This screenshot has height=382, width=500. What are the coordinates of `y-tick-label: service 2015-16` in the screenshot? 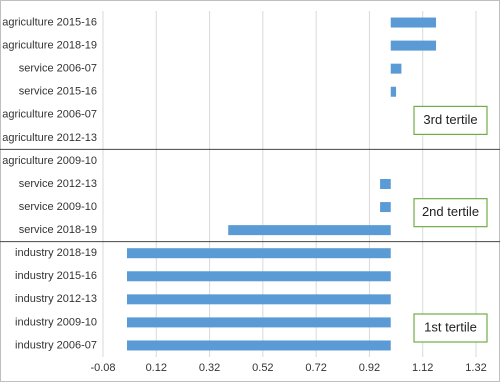 It's located at (58, 92).